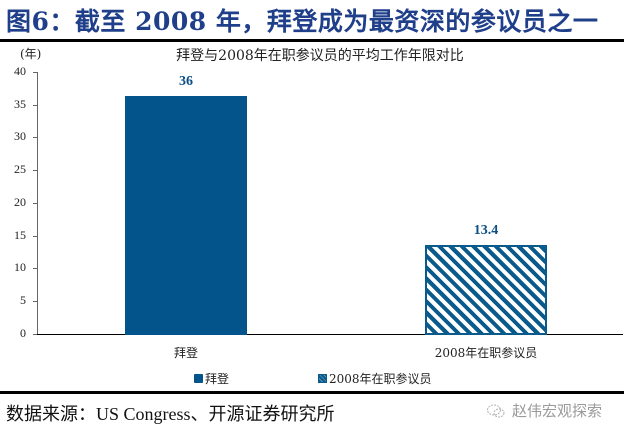 This screenshot has height=434, width=624. I want to click on data-source: 数据来源：US Congress、开源证券研究所, so click(170, 414).